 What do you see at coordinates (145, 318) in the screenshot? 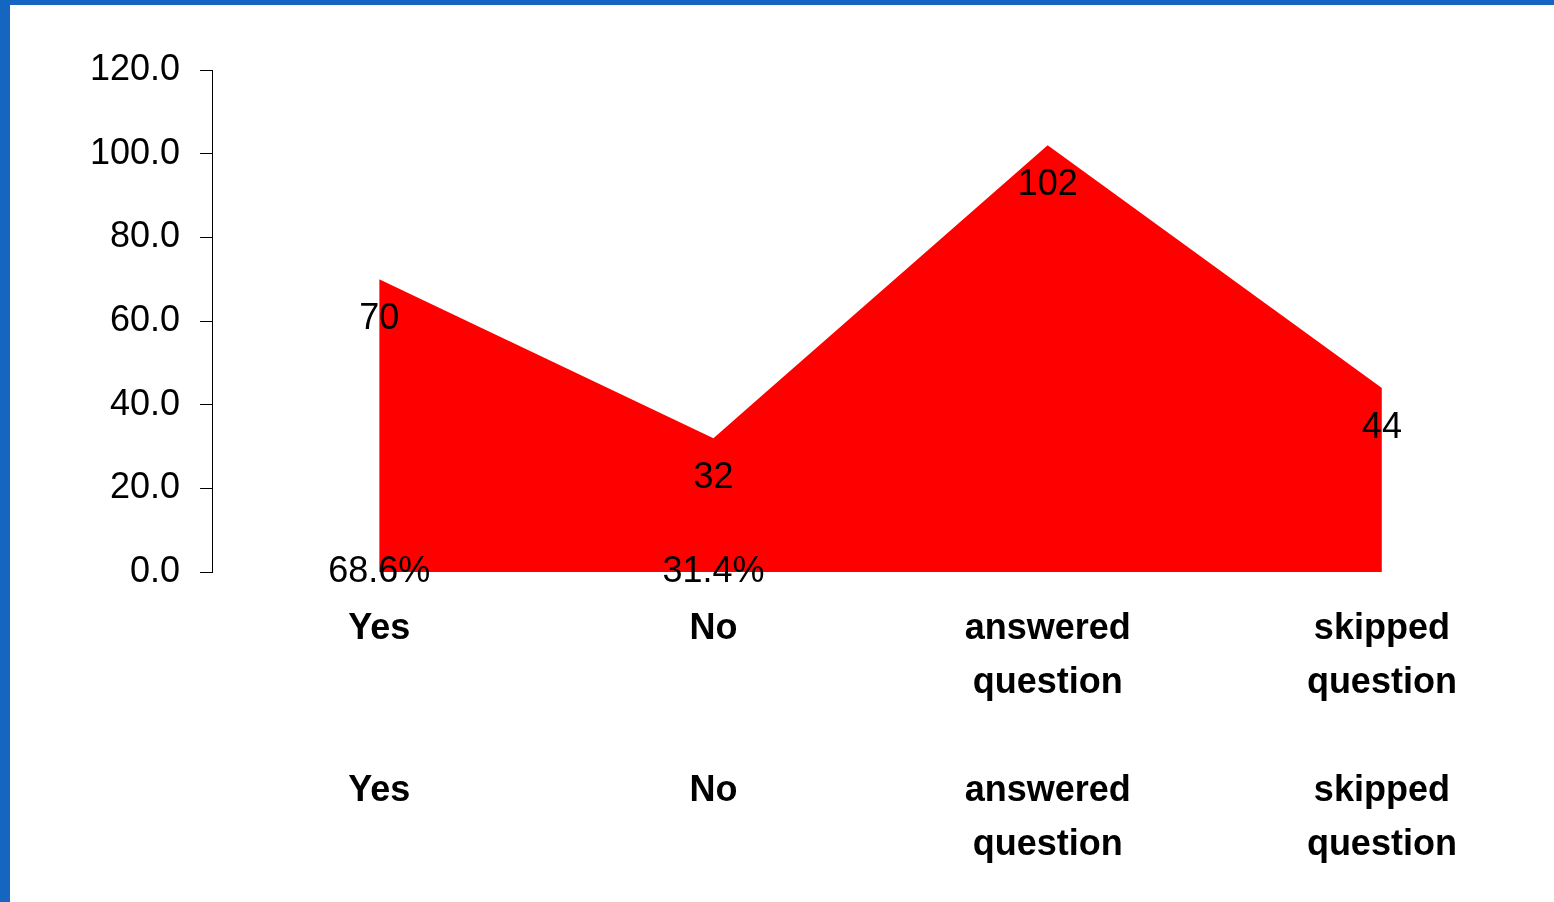
I see `y-tick-label: 60.0` at bounding box center [145, 318].